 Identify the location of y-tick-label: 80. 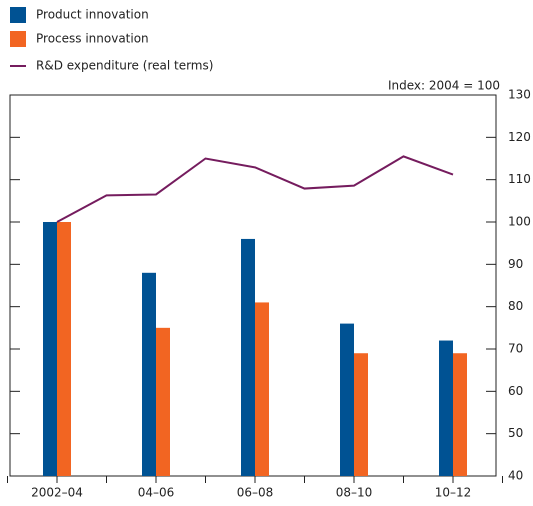
(515, 306).